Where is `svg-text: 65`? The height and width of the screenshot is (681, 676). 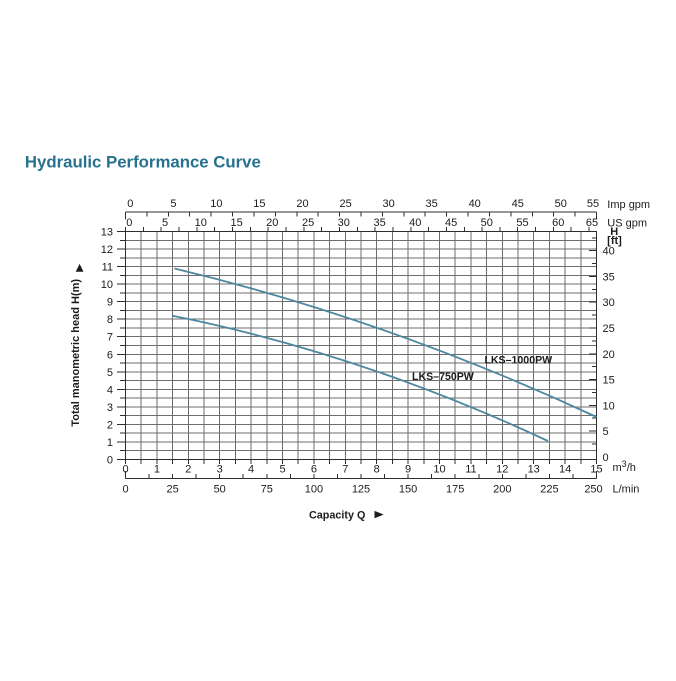 svg-text: 65 is located at coordinates (592, 223).